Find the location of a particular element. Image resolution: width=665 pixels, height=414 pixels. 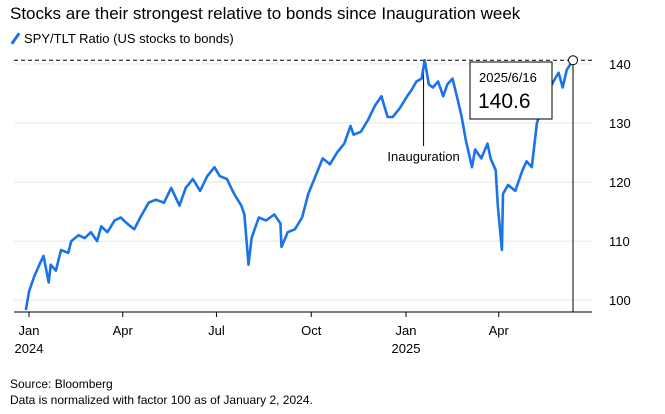

y-tick-label: 120 is located at coordinates (620, 182).